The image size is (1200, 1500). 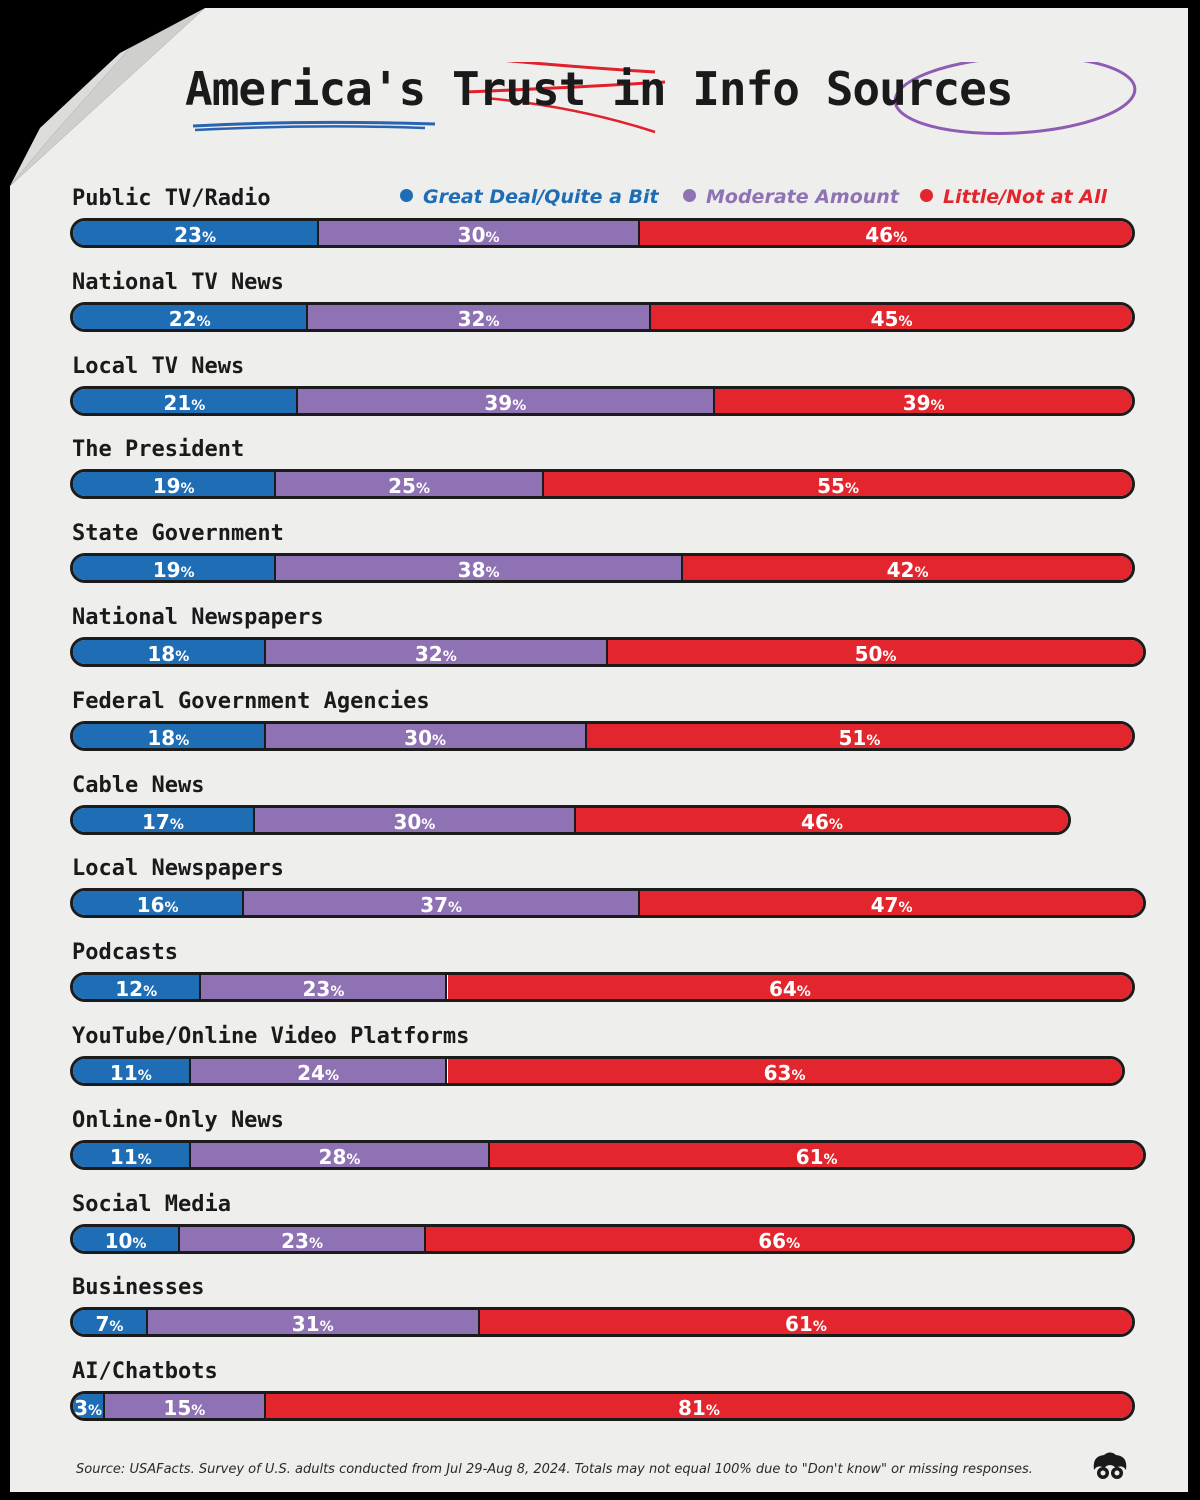 I want to click on data-label-great-local-tv-news: 21%, so click(x=184, y=402).